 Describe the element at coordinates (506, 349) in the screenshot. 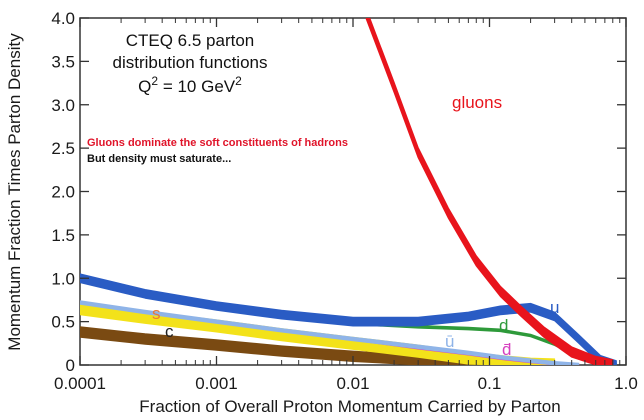

I see `label-dbar: d̄` at that location.